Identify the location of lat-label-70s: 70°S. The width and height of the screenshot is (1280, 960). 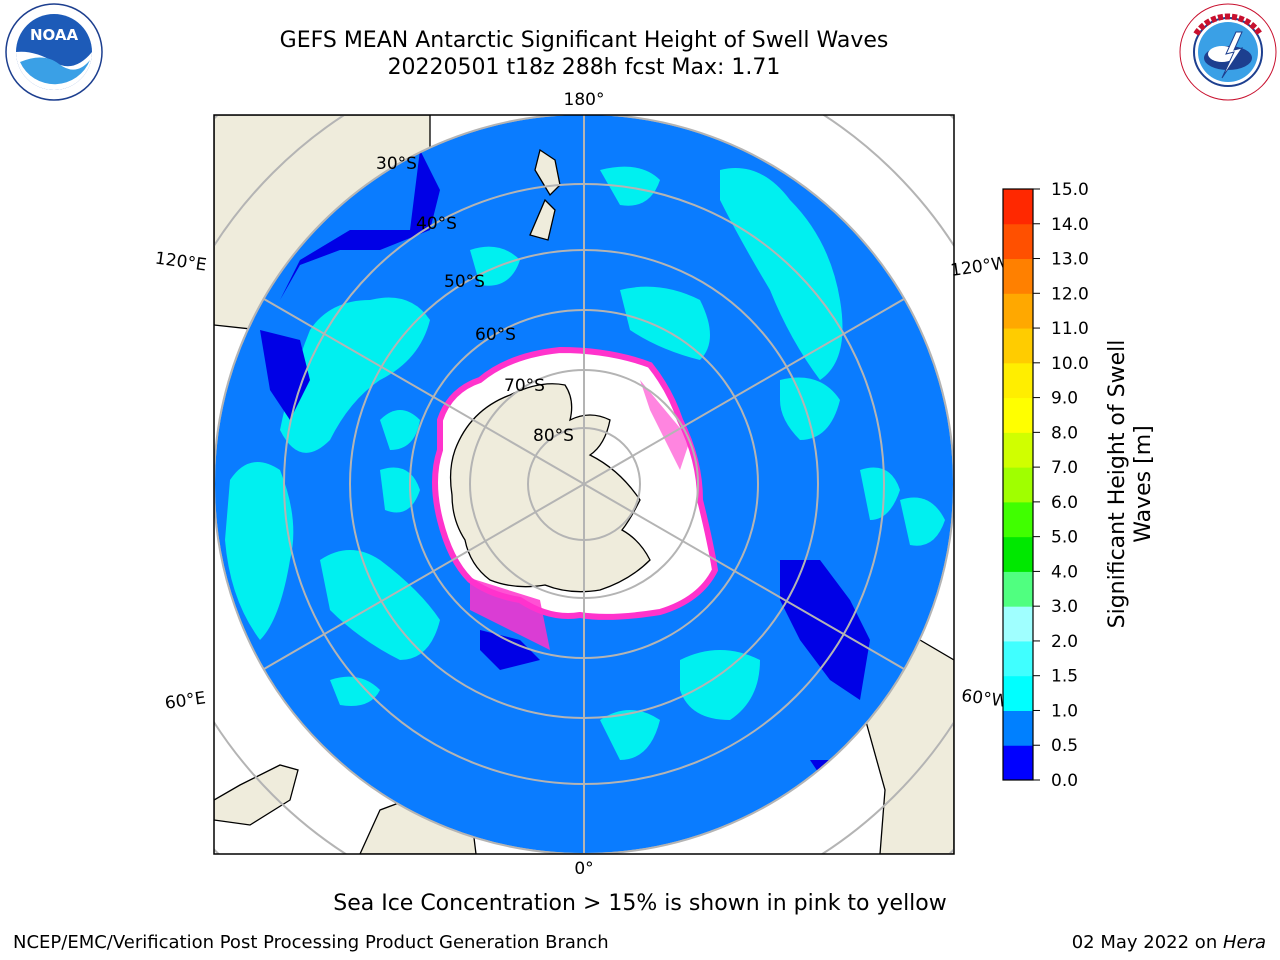
(524, 386).